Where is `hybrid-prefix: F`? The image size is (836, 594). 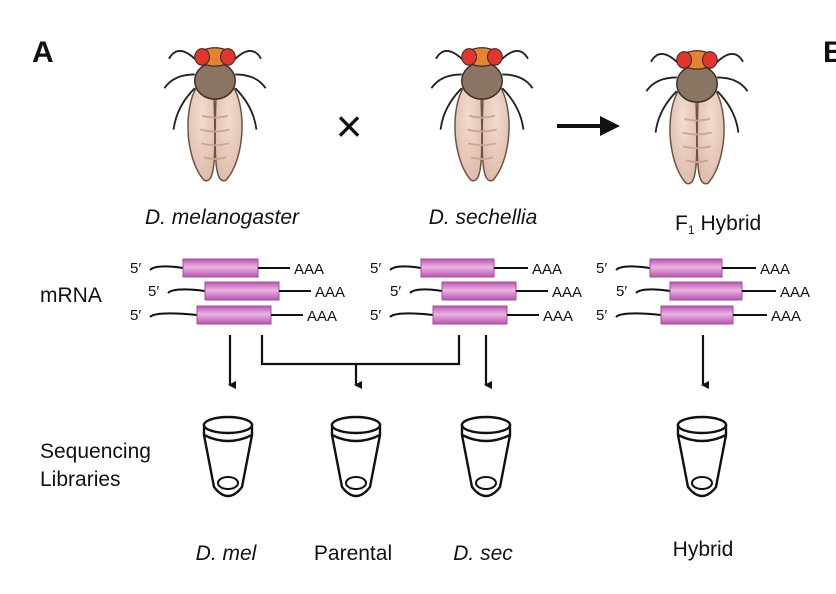 hybrid-prefix: F is located at coordinates (681, 223).